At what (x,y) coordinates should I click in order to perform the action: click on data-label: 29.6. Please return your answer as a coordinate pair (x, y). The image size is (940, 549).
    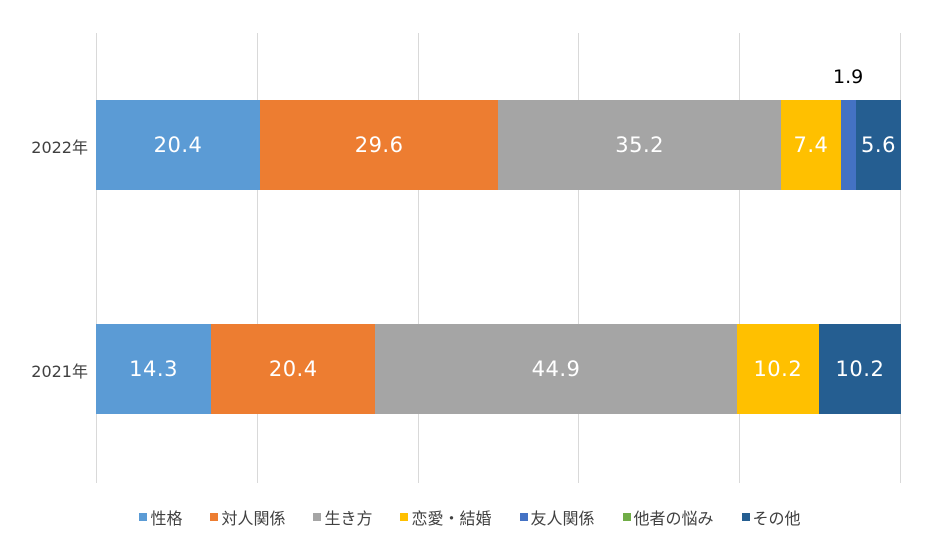
    Looking at the image, I should click on (379, 145).